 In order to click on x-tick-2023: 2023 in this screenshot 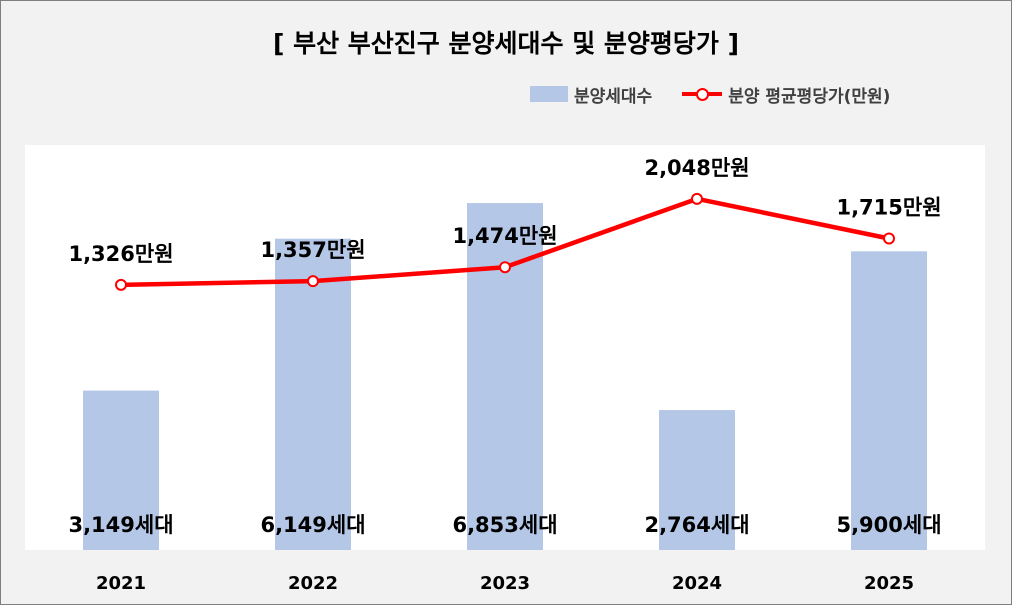, I will do `click(505, 583)`.